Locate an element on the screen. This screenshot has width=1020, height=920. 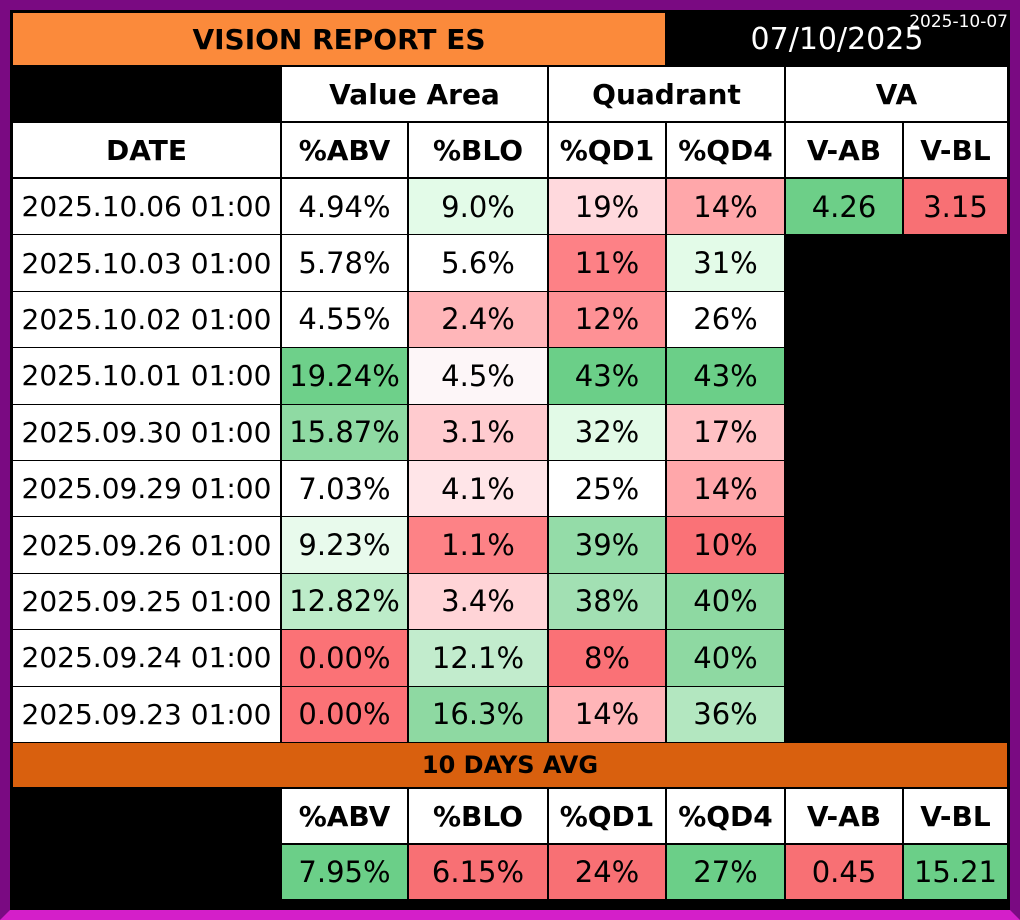
row-abv-cell: 5.78% is located at coordinates (344, 263).